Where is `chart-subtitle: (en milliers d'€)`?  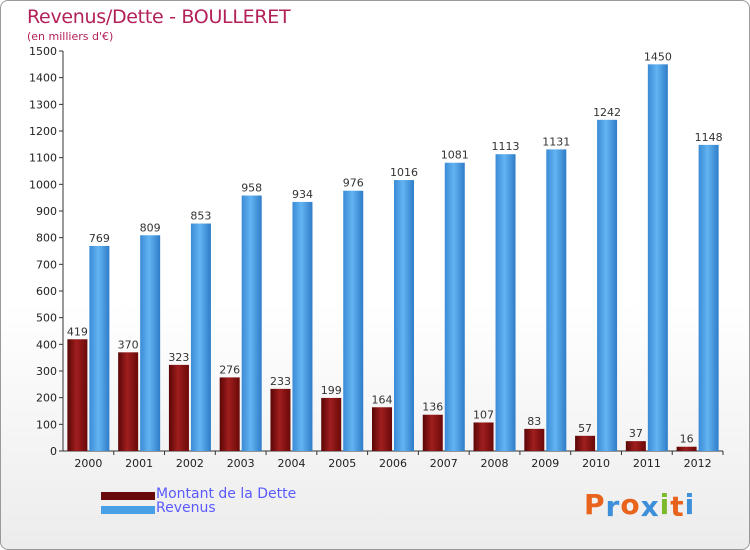 chart-subtitle: (en milliers d'€) is located at coordinates (70, 36).